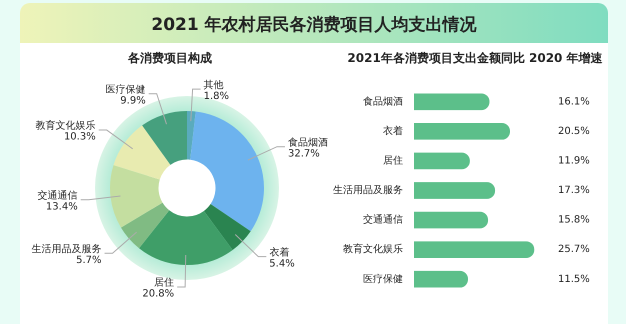  I want to click on data-label: 11.5%, so click(574, 279).